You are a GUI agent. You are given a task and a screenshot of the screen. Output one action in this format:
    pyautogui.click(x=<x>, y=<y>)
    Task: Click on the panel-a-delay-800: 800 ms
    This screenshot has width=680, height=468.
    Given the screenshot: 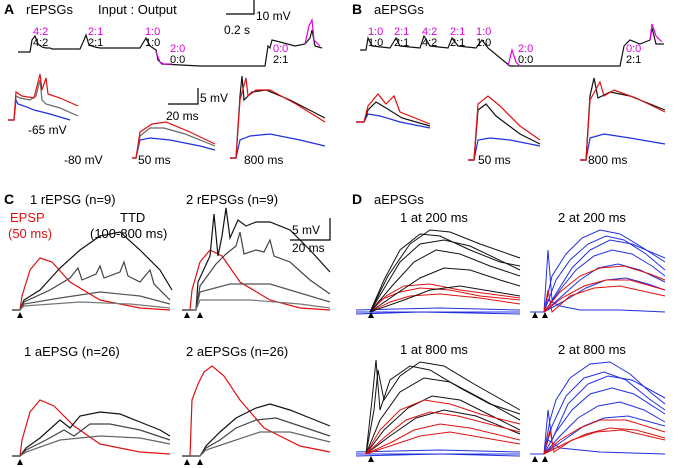 What is the action you would take?
    pyautogui.click(x=263, y=160)
    